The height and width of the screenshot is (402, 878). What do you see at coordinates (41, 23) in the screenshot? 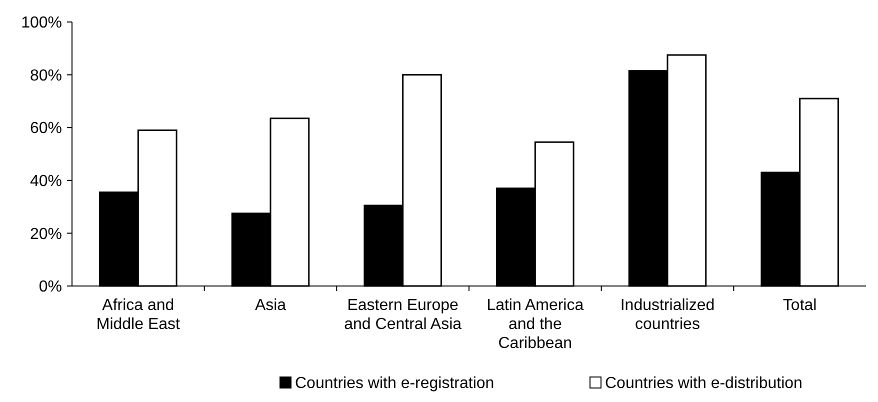
I see `y-tick-label: 100%` at bounding box center [41, 23].